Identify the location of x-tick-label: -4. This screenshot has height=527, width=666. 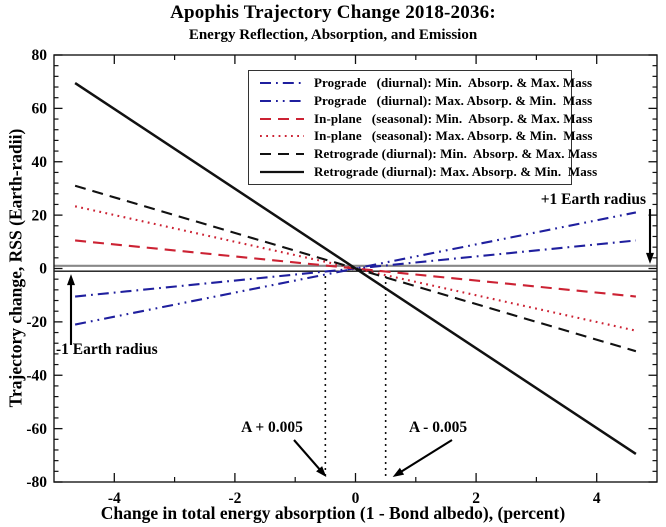
(114, 498).